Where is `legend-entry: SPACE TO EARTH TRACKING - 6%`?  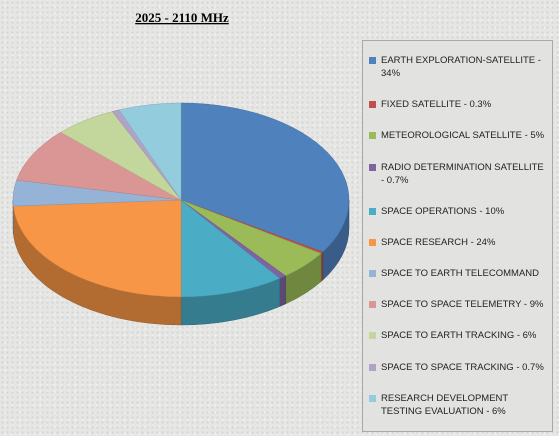 legend-entry: SPACE TO EARTH TRACKING - 6% is located at coordinates (457, 335).